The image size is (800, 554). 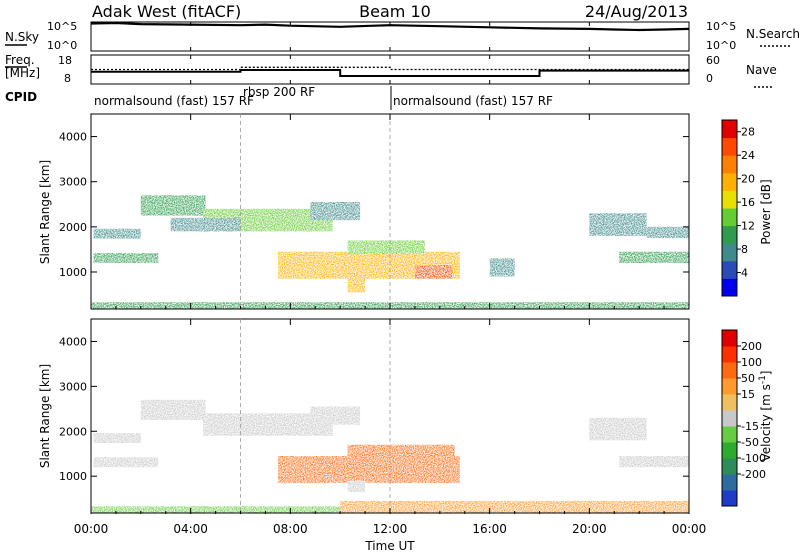 I want to click on nave-tick-top: 60, so click(x=713, y=60).